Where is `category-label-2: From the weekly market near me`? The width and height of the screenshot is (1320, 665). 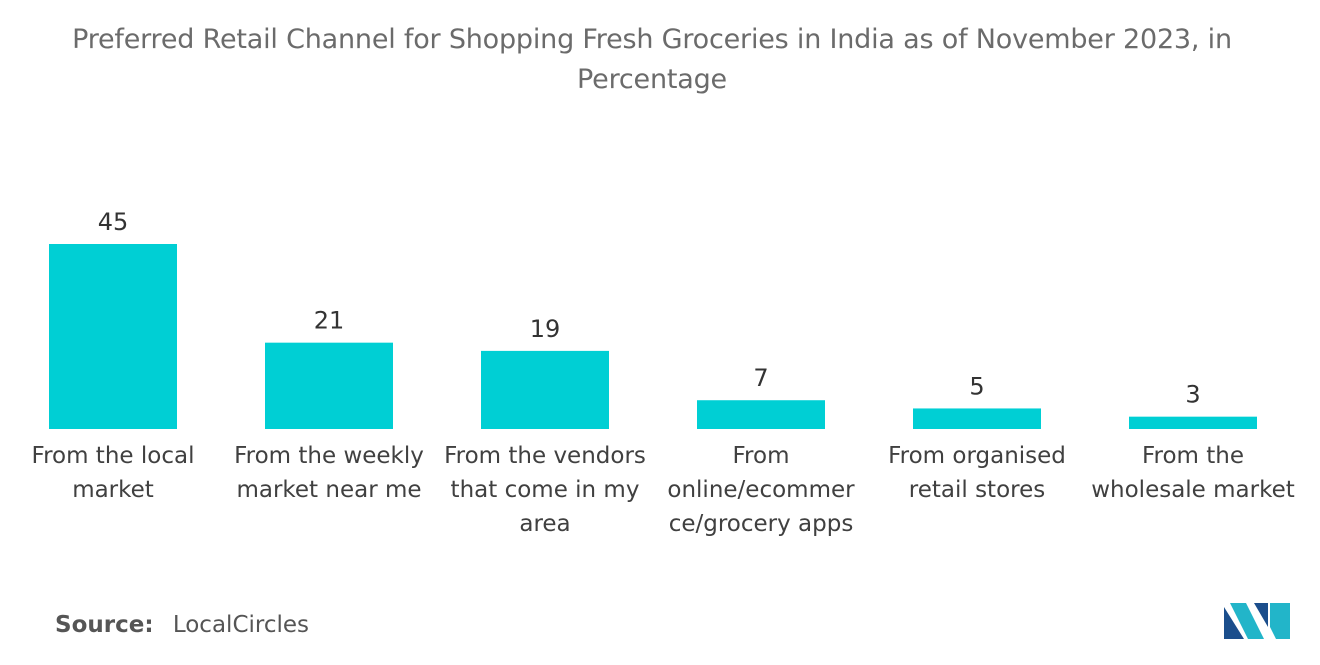
category-label-2: From the weekly market near me is located at coordinates (329, 473).